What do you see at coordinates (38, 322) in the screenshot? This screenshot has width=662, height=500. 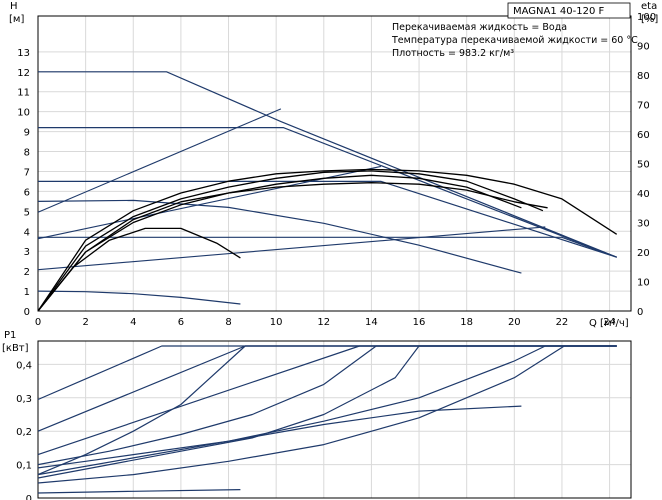 I see `x-tick-label: 0` at bounding box center [38, 322].